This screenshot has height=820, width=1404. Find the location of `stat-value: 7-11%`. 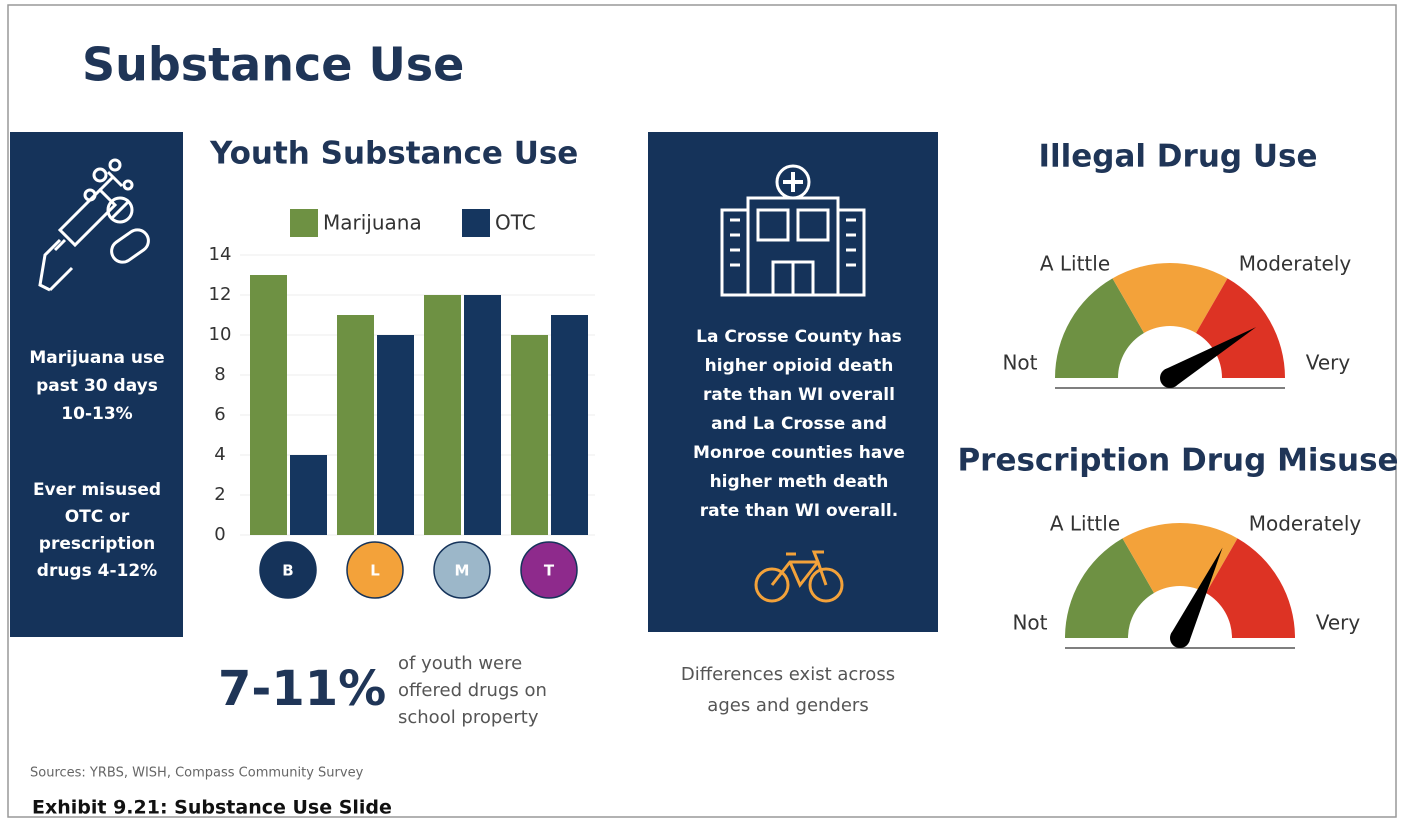

stat-value: 7-11% is located at coordinates (302, 689).